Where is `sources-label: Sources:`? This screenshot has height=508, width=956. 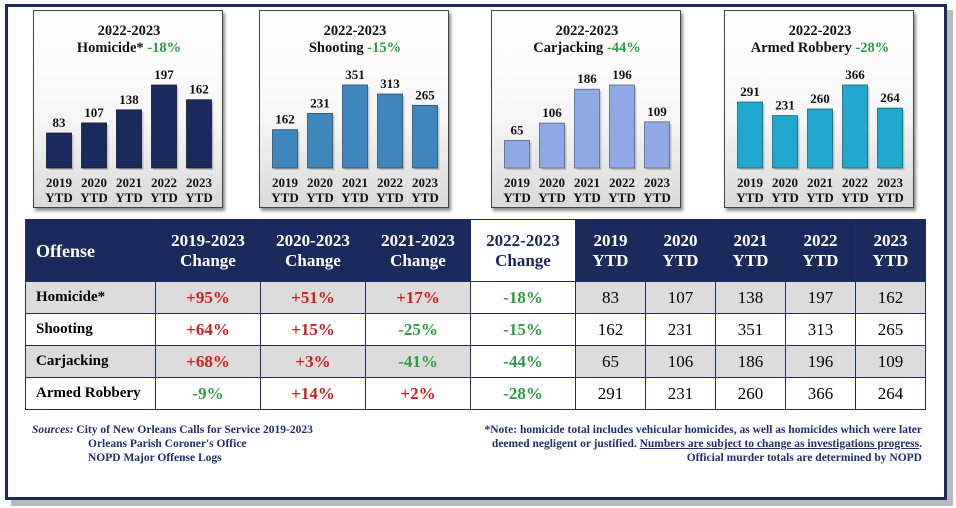 sources-label: Sources: is located at coordinates (53, 430).